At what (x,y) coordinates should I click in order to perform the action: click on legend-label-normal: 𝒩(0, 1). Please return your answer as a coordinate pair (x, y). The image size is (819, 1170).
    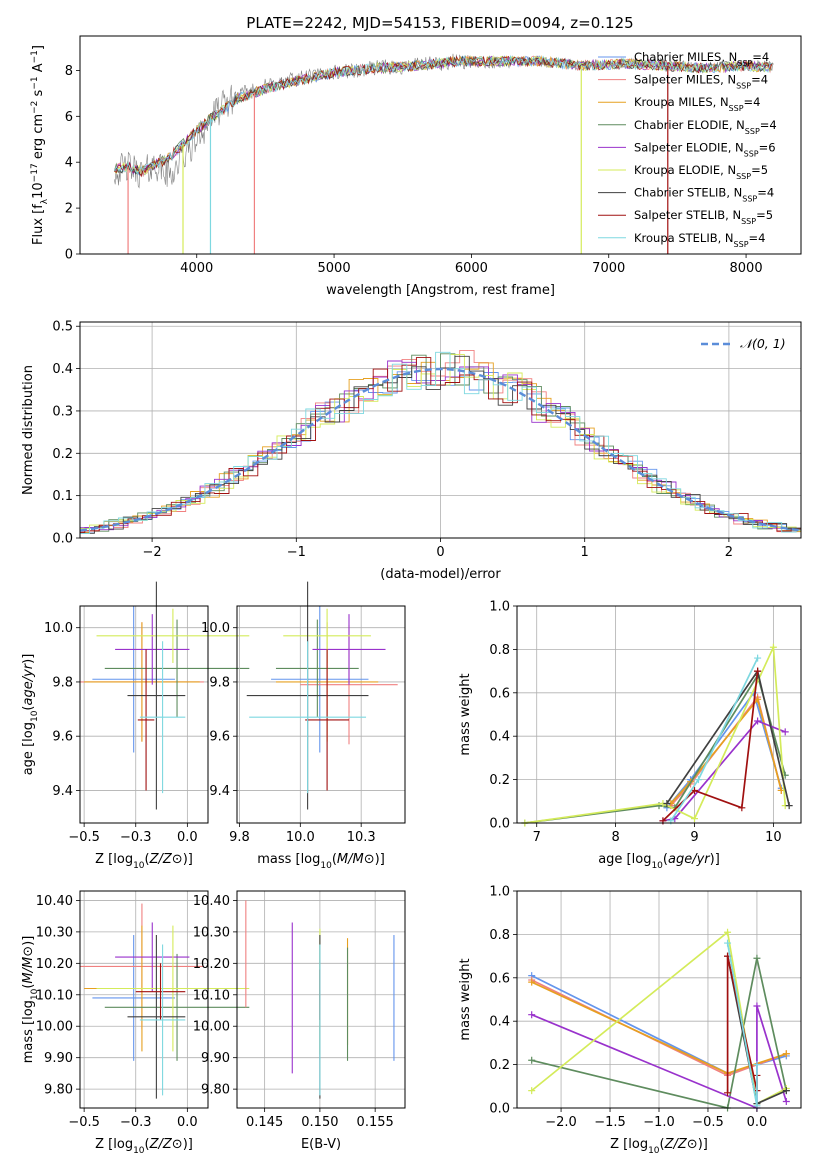
    Looking at the image, I should click on (763, 343).